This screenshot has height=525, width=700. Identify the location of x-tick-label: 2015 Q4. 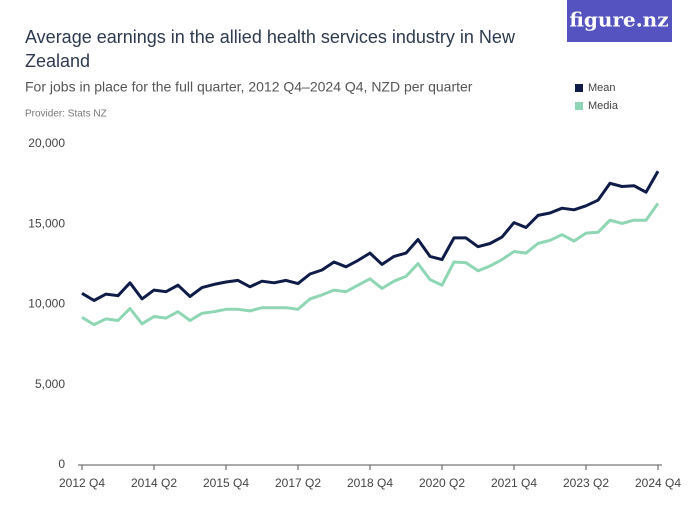
(226, 483).